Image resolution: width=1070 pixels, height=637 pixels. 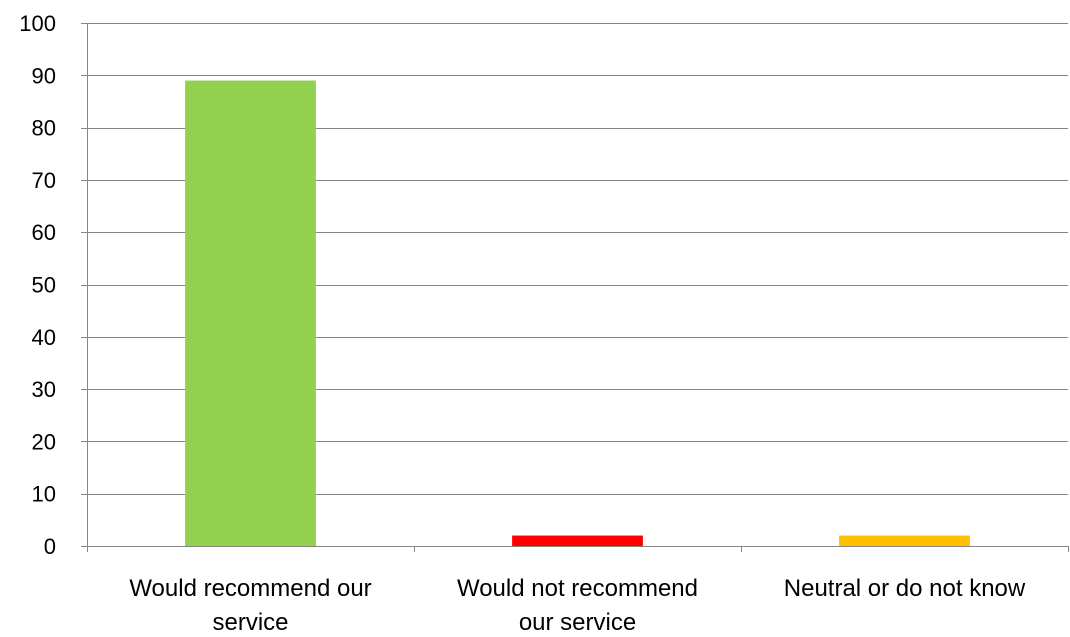 I want to click on y-tick-label: 80, so click(x=44, y=128).